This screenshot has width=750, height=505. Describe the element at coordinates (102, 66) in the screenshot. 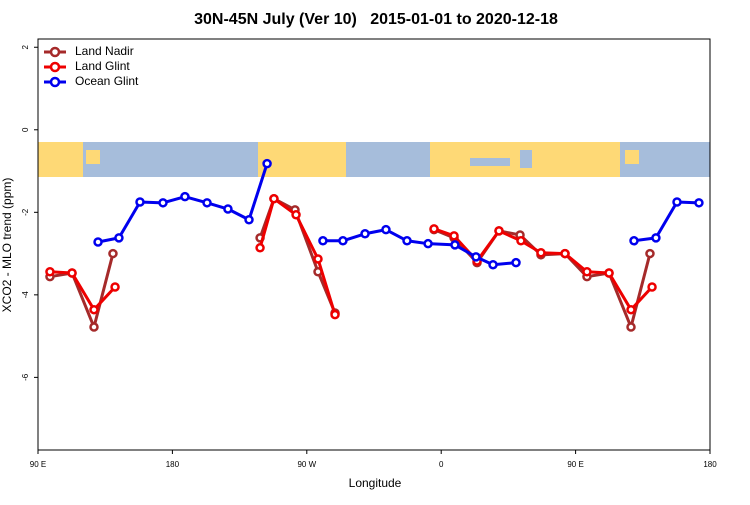

I see `legend-label: Land Glint` at that location.